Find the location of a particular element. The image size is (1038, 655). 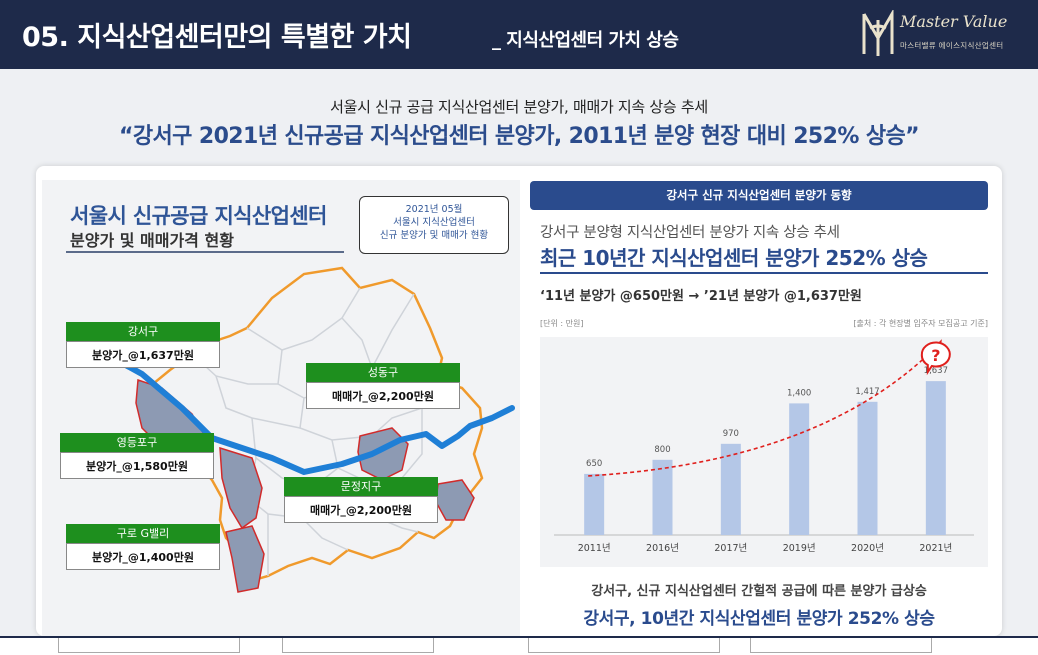

district-yeongdeungpo is located at coordinates (241, 488).